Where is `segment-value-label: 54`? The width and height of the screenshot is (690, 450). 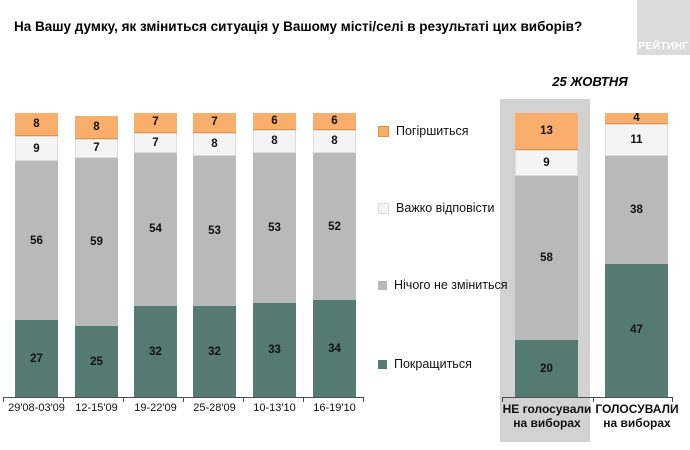 segment-value-label: 54 is located at coordinates (155, 229).